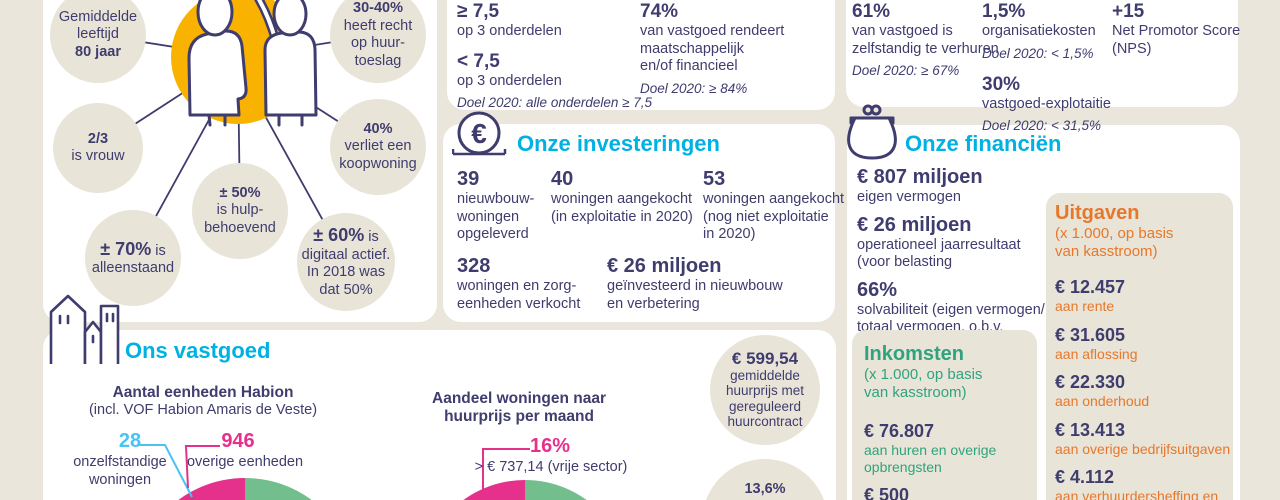 This screenshot has height=500, width=1280. Describe the element at coordinates (951, 309) in the screenshot. I see `stat-label: solvabiliteit (eigen vermogen/` at that location.